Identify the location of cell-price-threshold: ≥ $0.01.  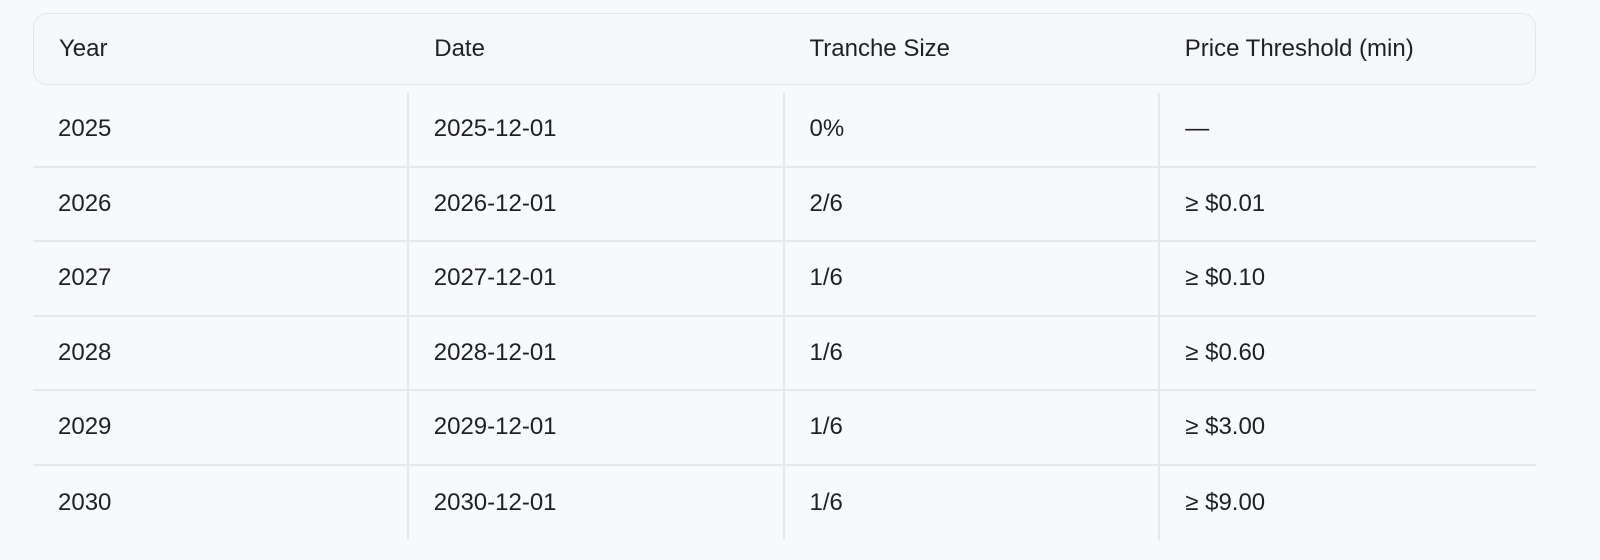
(1225, 203).